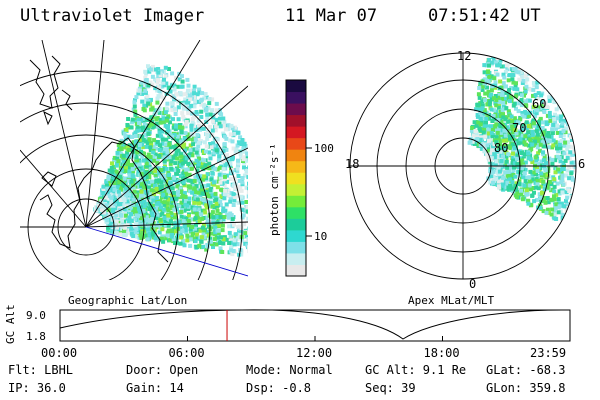 Image resolution: width=600 pixels, height=400 pixels. I want to click on magnetic-label: Apex MLat/MLT, so click(451, 300).